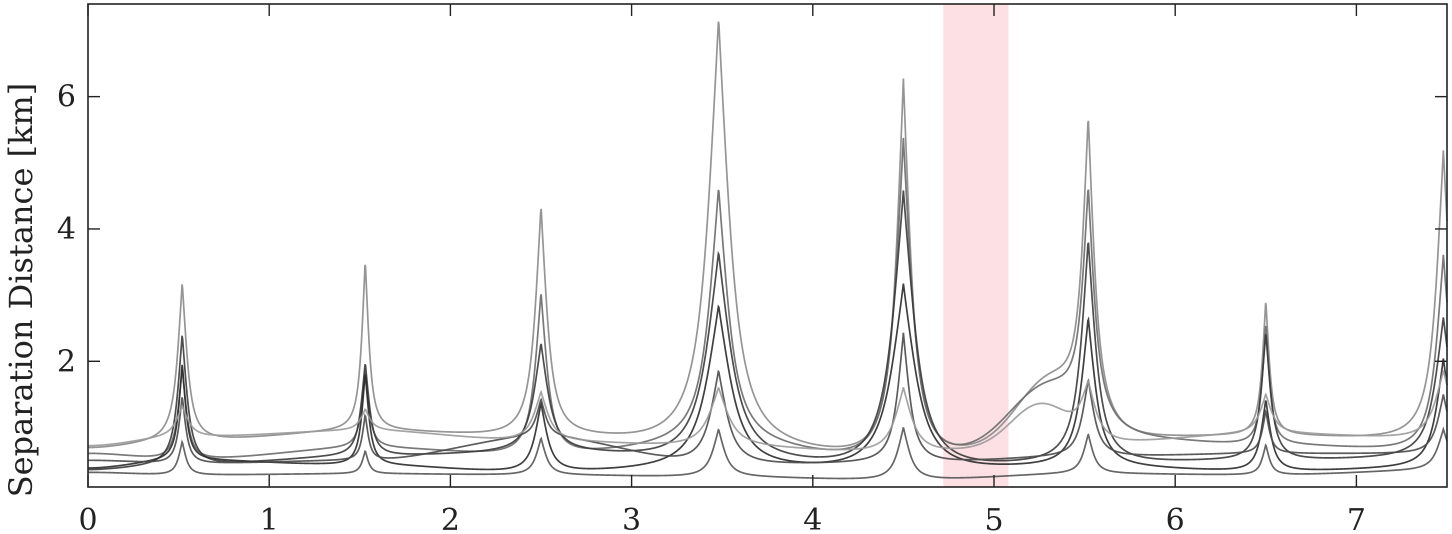 Image resolution: width=1452 pixels, height=534 pixels. I want to click on x-tick-label: 3, so click(631, 518).